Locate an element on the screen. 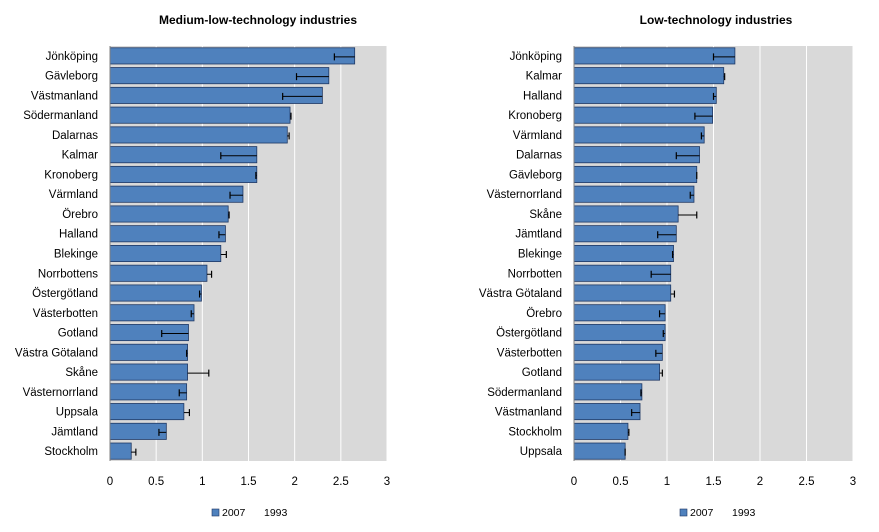  category-label: Gävleborg is located at coordinates (535, 175).